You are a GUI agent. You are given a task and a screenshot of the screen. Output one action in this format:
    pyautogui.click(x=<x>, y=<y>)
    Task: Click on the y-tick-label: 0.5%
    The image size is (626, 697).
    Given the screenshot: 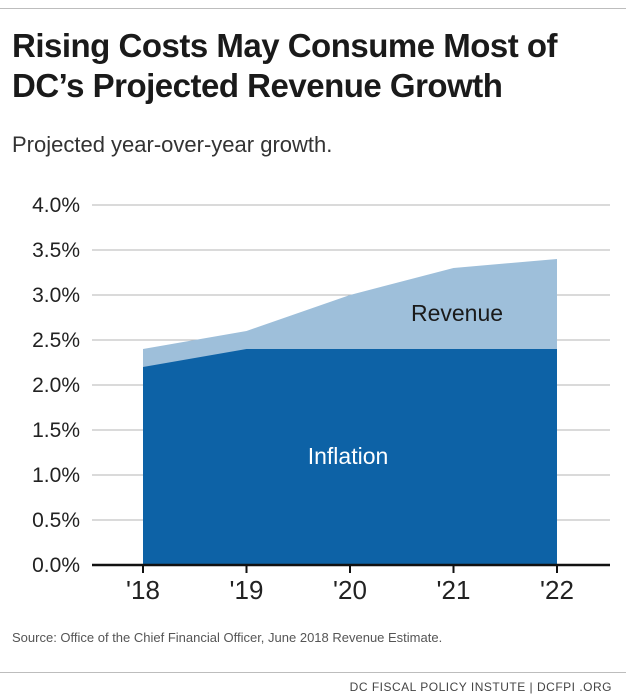 What is the action you would take?
    pyautogui.click(x=56, y=520)
    